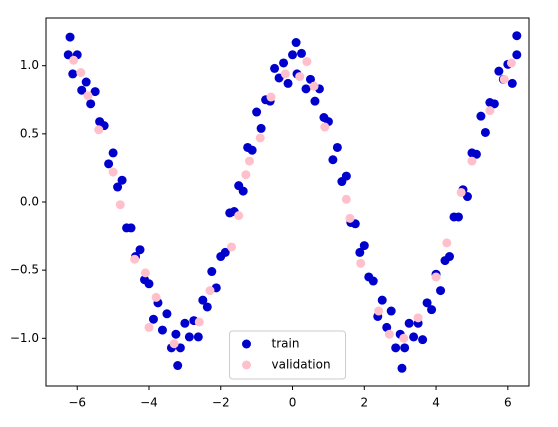  Describe the element at coordinates (29, 65) in the screenshot. I see `y-tick-label: 1.0` at that location.